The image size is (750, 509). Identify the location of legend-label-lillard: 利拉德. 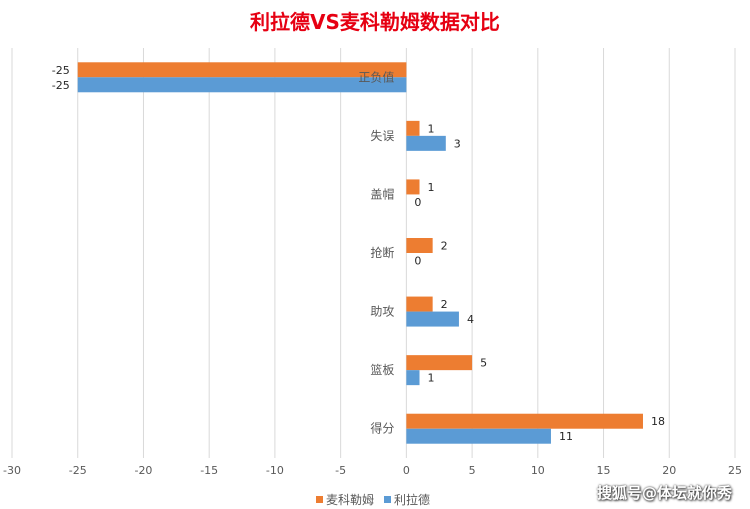
(412, 500).